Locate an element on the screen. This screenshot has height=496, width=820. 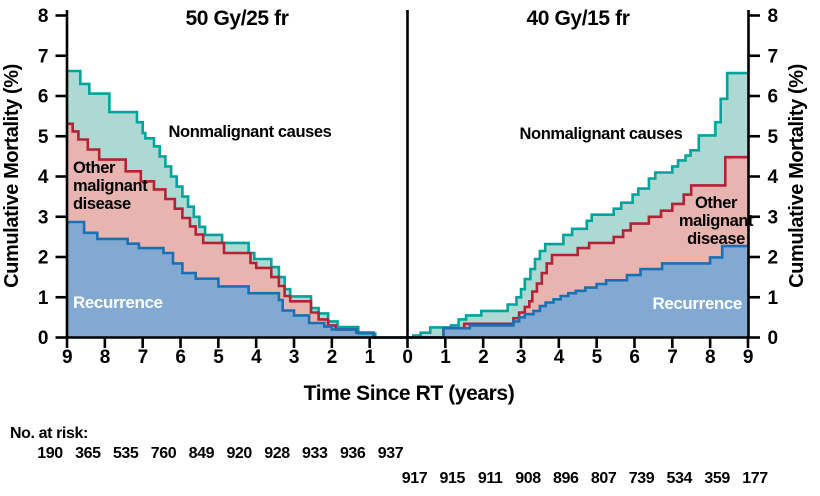
risk-count-left-2: 535 is located at coordinates (126, 453).